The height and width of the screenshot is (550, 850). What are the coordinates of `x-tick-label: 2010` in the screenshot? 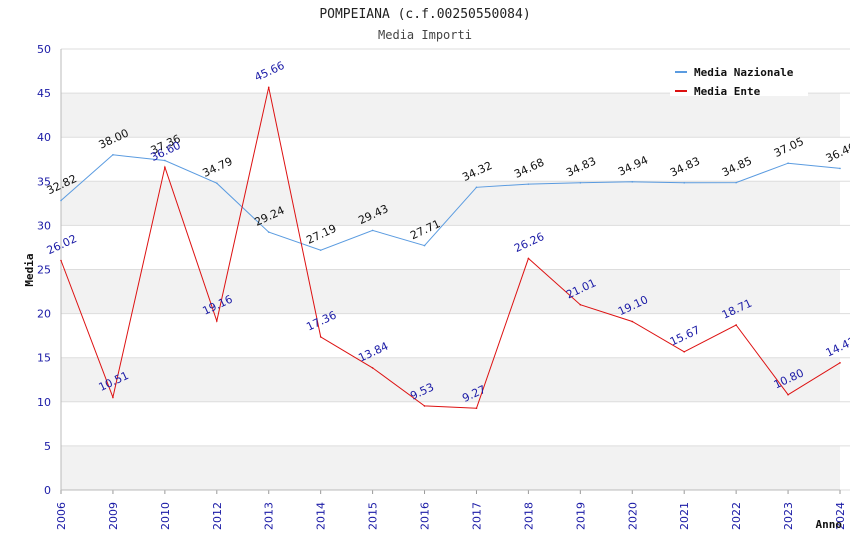 It's located at (165, 516).